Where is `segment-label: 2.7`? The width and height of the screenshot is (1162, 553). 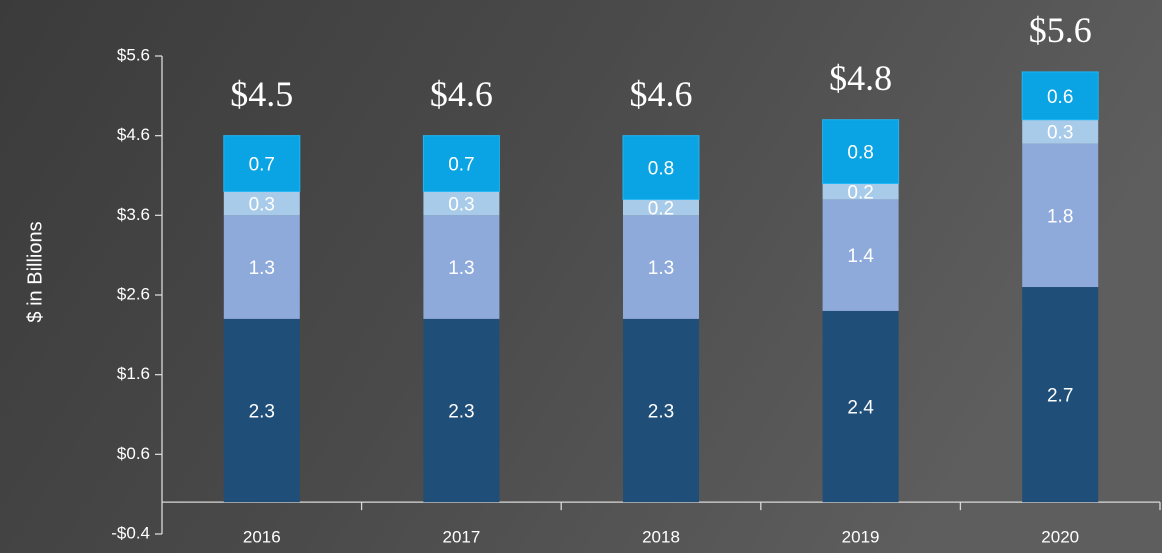 segment-label: 2.7 is located at coordinates (1060, 396).